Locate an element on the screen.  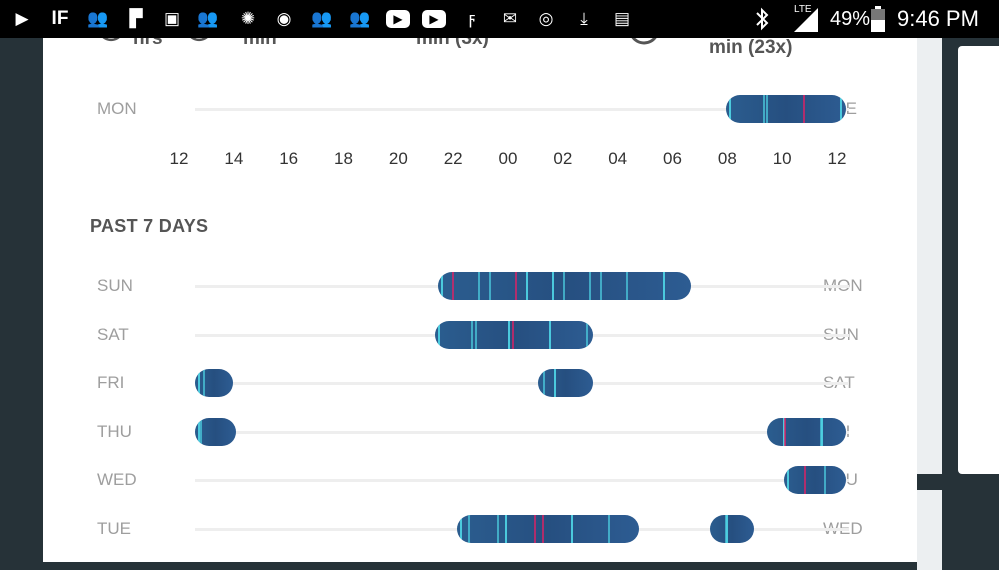
axis-tick-label: 10 is located at coordinates (782, 158).